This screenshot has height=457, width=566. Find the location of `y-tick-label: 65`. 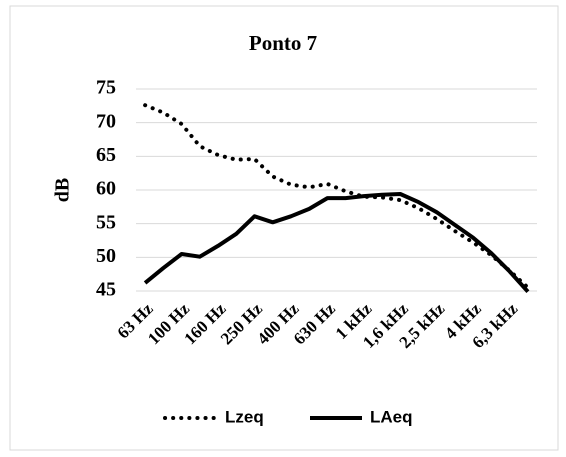

y-tick-label: 65 is located at coordinates (106, 155).